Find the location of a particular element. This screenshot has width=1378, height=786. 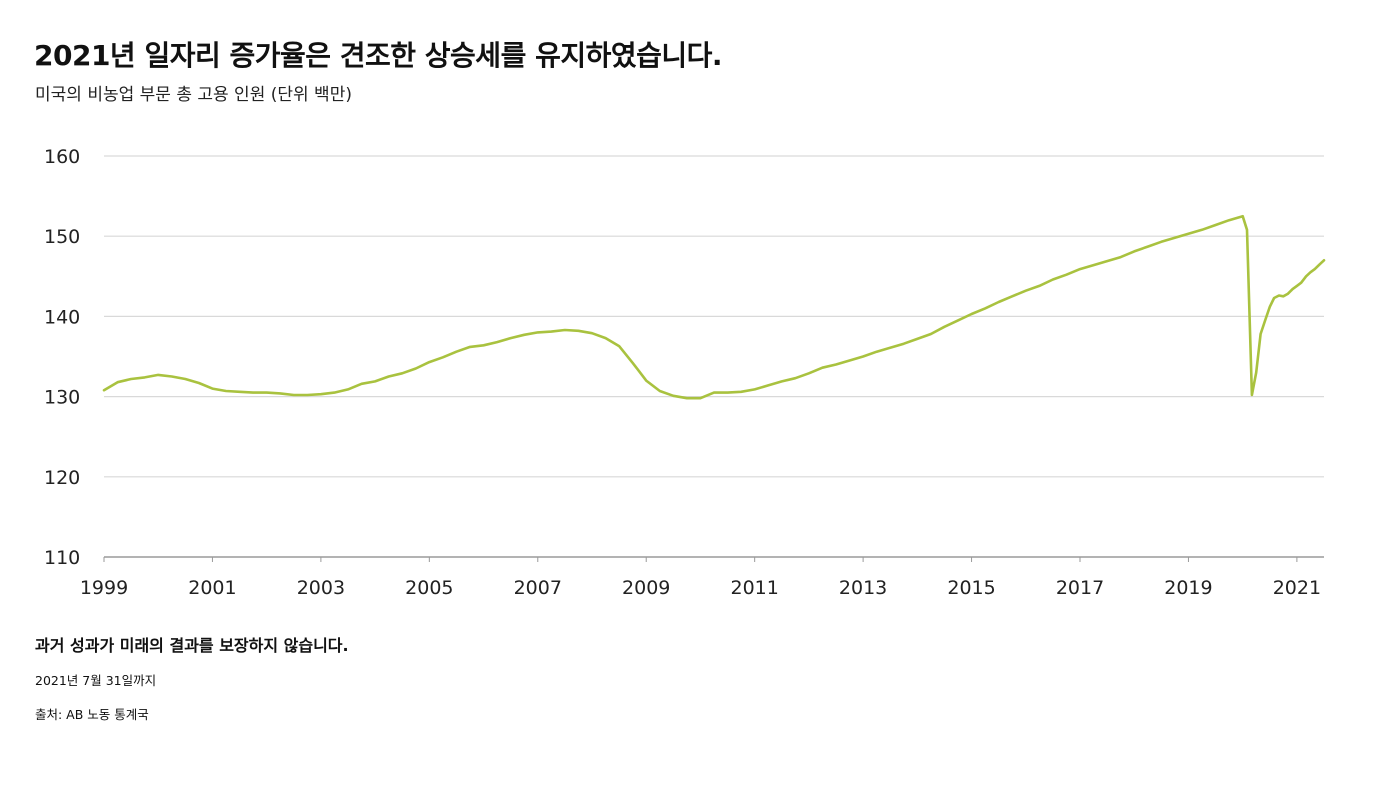

source-note: 출처: AB 노동 통계국 is located at coordinates (92, 714).